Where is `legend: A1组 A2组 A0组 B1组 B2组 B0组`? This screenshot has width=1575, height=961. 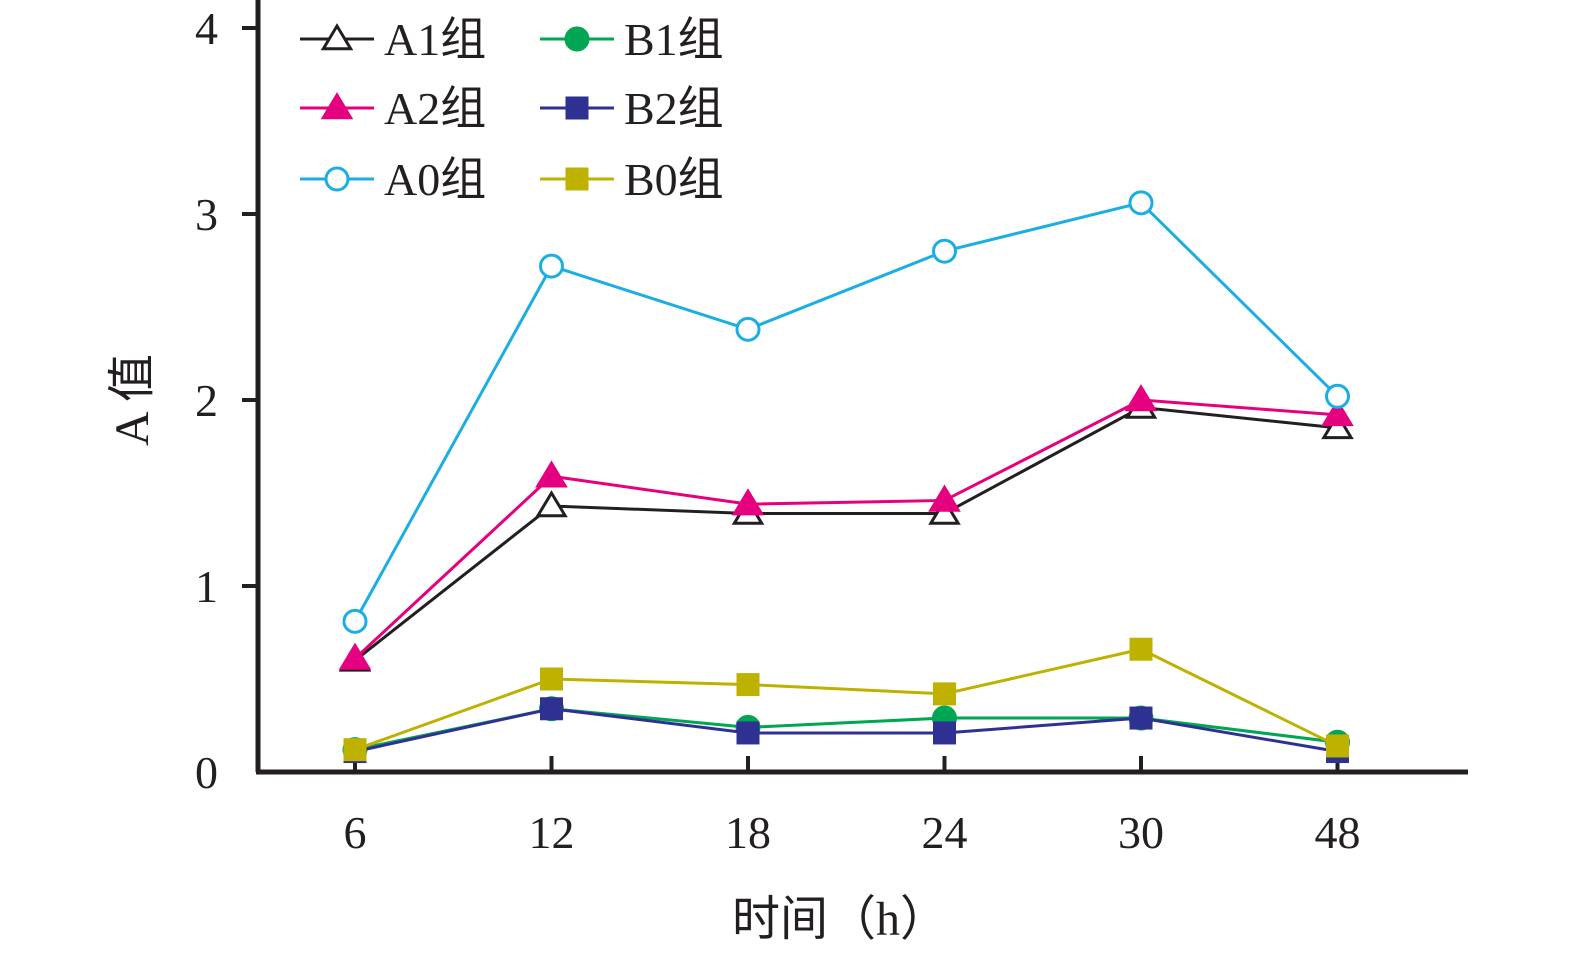
legend: A1组 A2组 A0组 B1组 B2组 B0组 is located at coordinates (512, 109).